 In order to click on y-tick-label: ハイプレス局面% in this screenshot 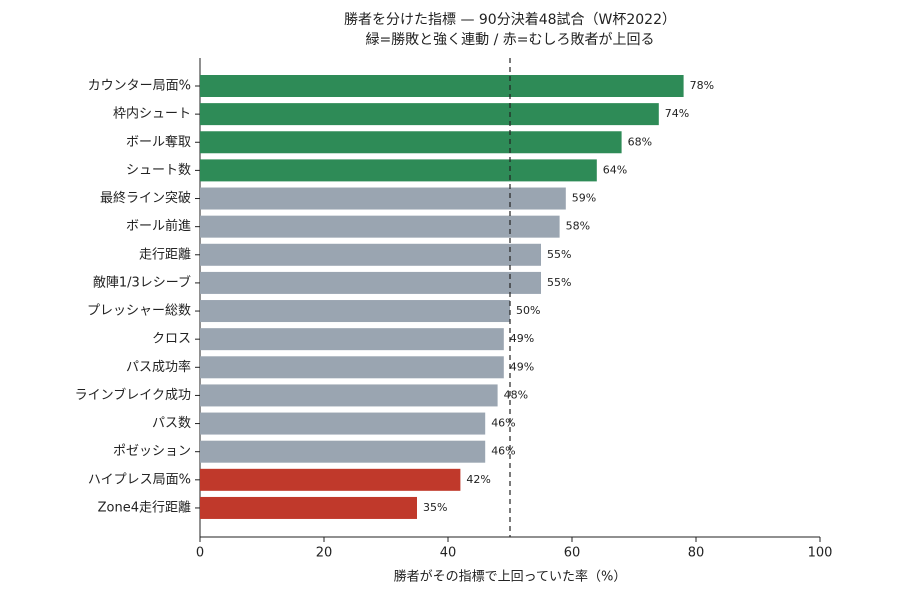, I will do `click(139, 479)`.